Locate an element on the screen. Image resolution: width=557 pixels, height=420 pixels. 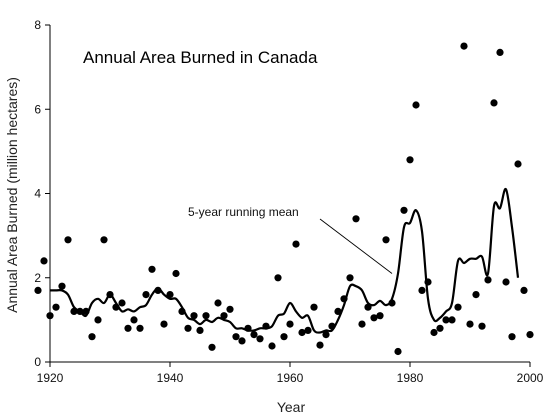
y-axis-label: Annual Area Burned (million hectares) is located at coordinates (12, 195).